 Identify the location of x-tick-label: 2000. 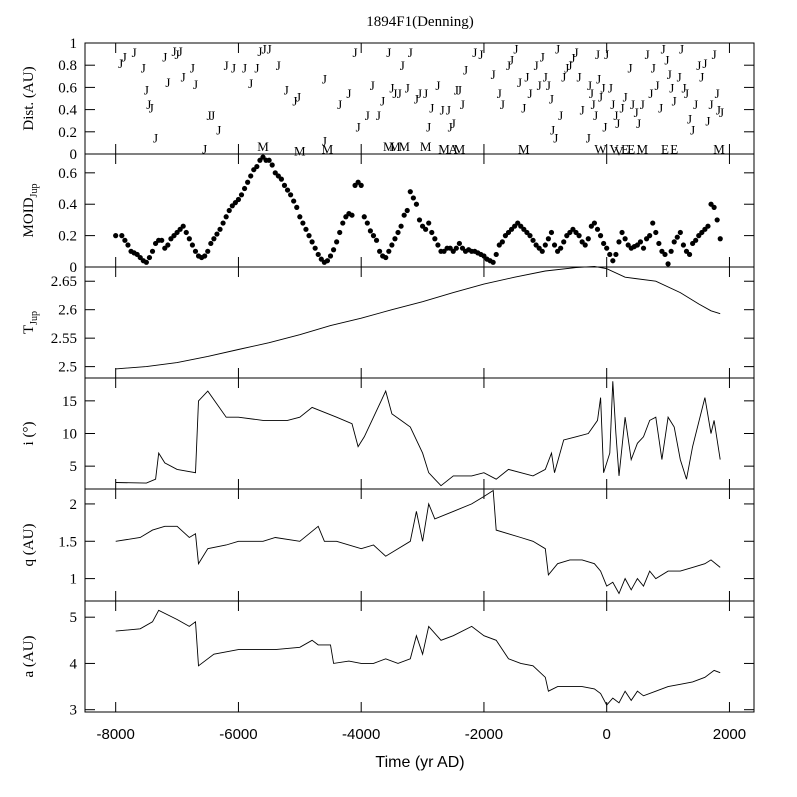
(729, 734).